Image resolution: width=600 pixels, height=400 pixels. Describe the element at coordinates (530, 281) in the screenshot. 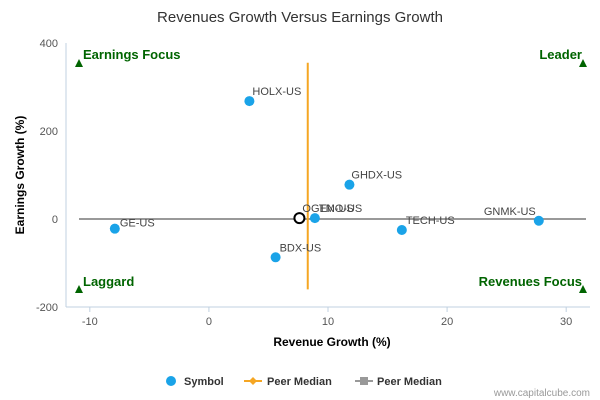

I see `quadrant-label-revenues-focus: Revenues Focus` at that location.